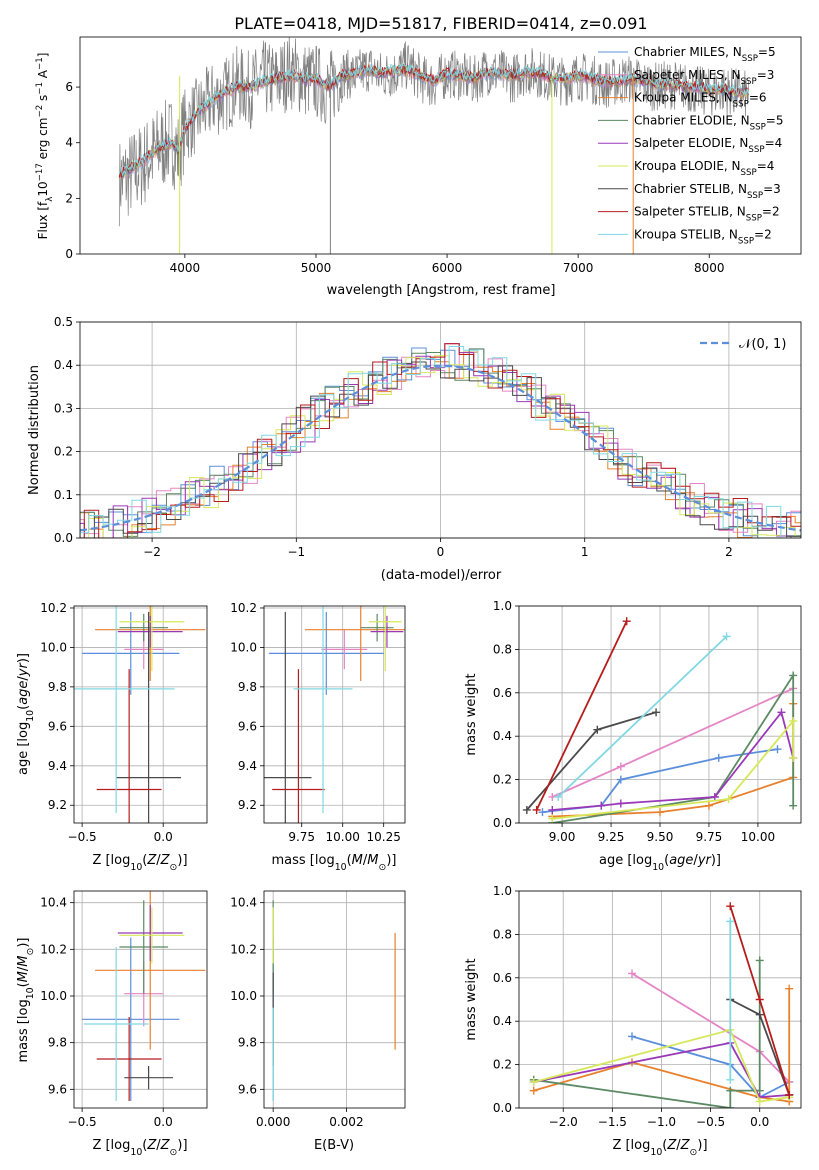 The height and width of the screenshot is (1170, 819). What do you see at coordinates (152, 552) in the screenshot?
I see `residuals-xtick-label: −2` at bounding box center [152, 552].